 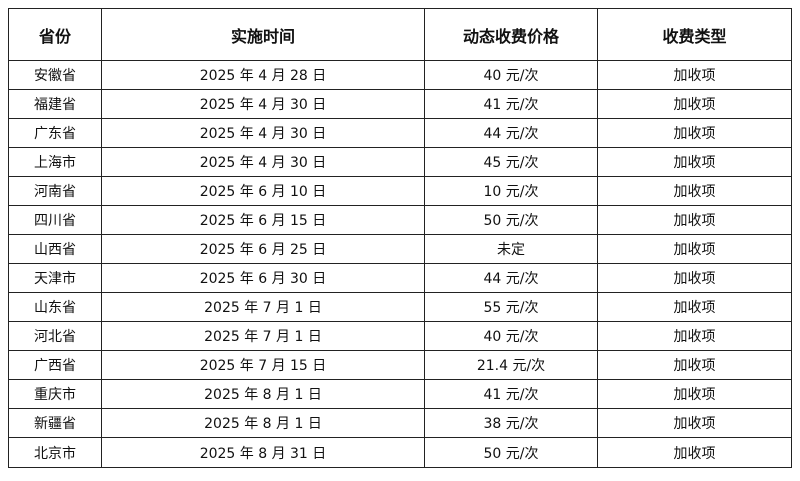 I want to click on price-cell: 45 元/次, so click(x=511, y=162).